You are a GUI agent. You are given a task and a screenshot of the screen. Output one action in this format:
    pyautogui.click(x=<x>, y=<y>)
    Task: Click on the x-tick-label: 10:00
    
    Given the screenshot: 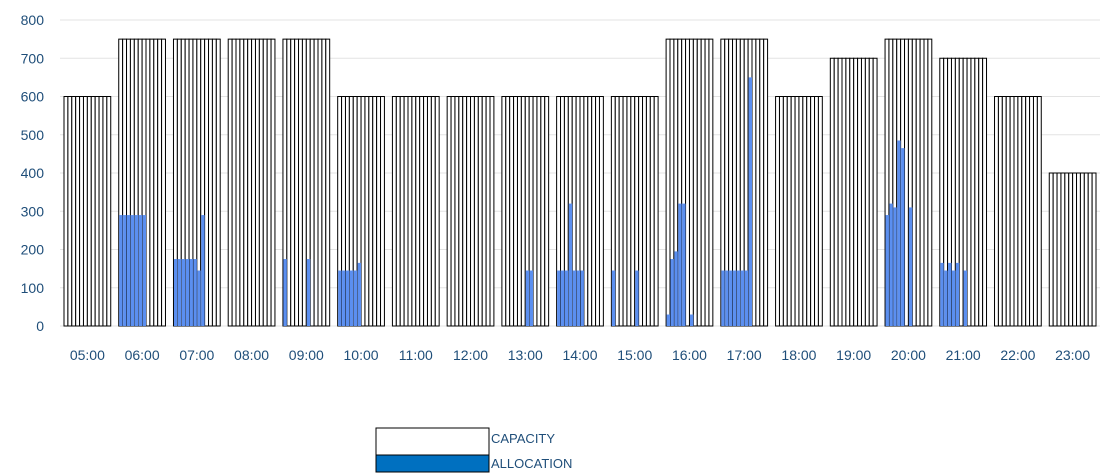 What is the action you would take?
    pyautogui.click(x=361, y=355)
    